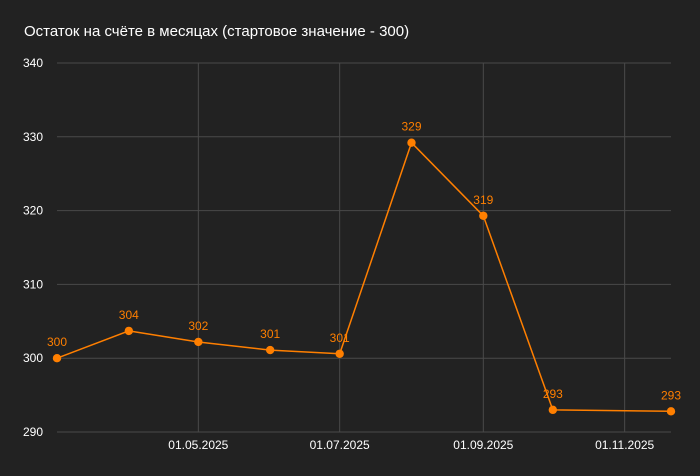 The height and width of the screenshot is (476, 700). I want to click on y-tick-label: 340, so click(33, 63).